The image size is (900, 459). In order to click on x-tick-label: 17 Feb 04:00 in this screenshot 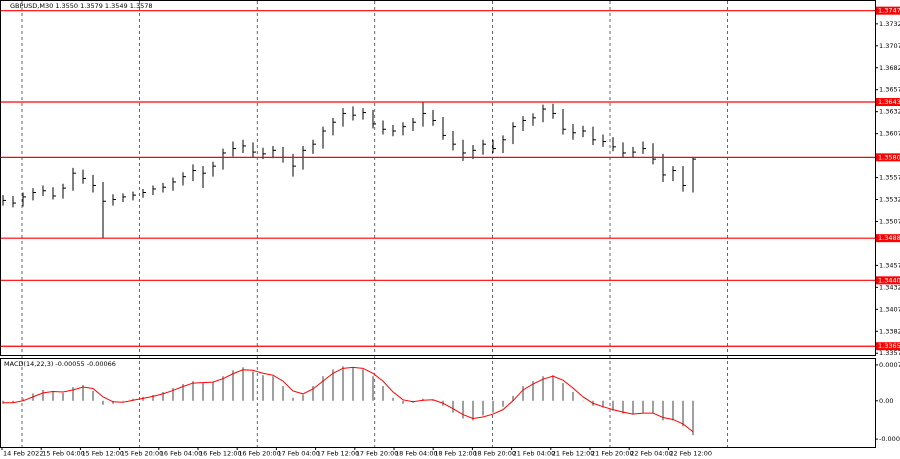, I will do `click(298, 454)`.